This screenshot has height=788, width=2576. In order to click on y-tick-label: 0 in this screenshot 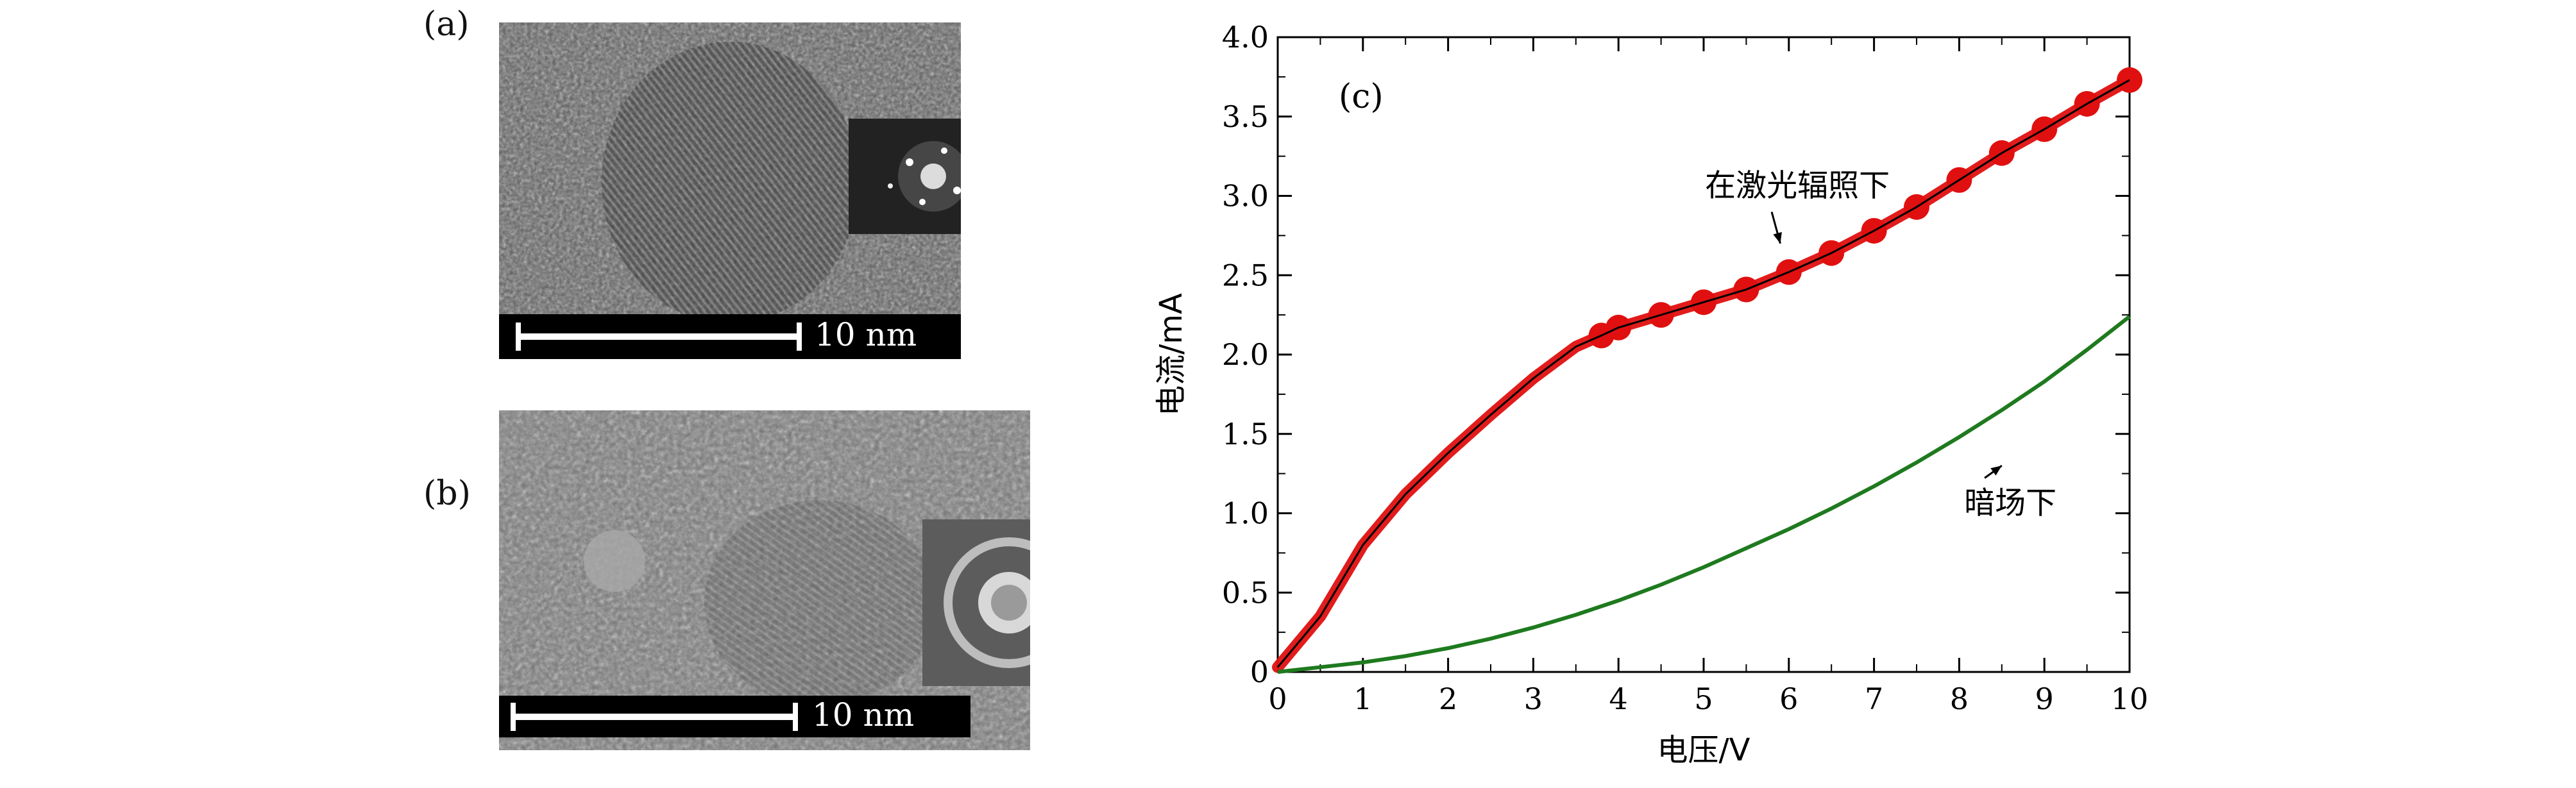, I will do `click(1259, 672)`.